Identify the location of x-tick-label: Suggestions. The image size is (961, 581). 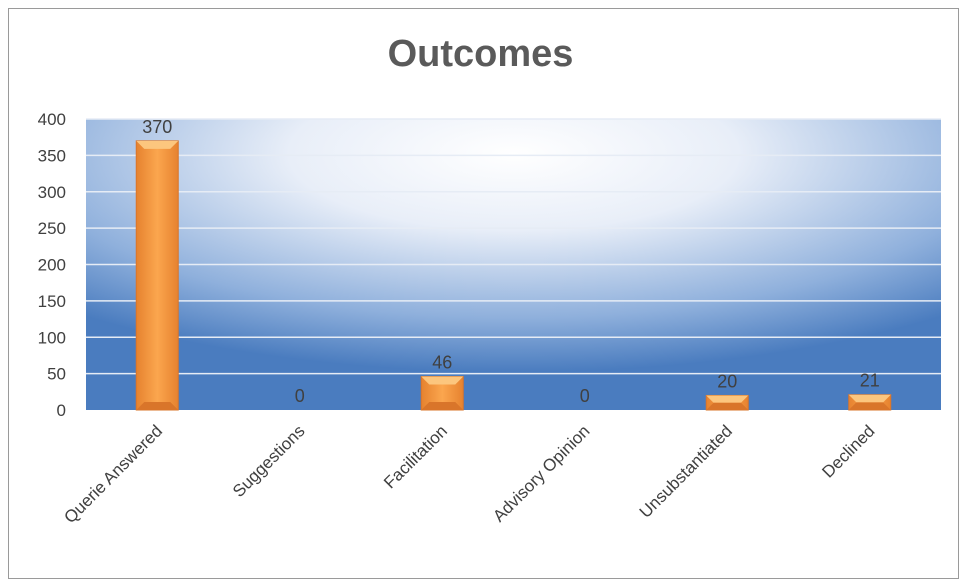
(269, 461).